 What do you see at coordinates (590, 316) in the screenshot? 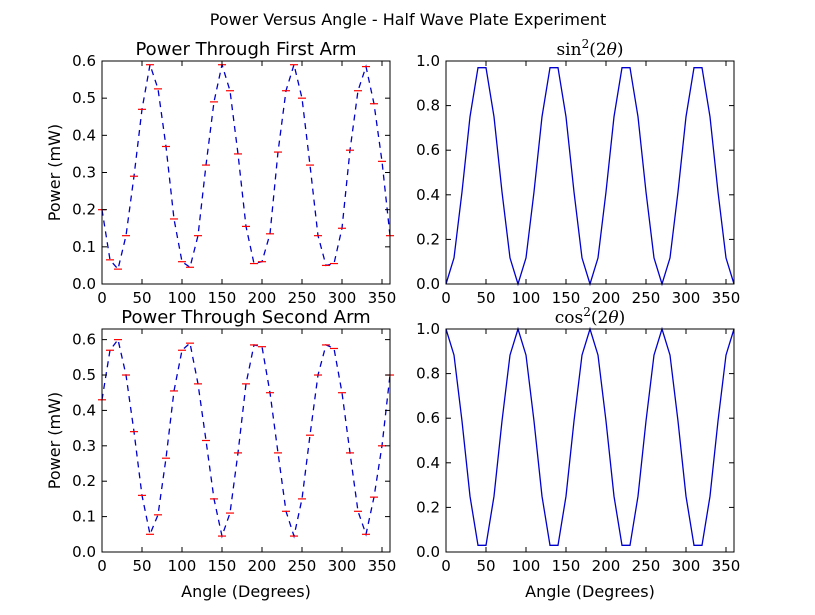
I see `panel-title: cos2(2θ)` at bounding box center [590, 316].